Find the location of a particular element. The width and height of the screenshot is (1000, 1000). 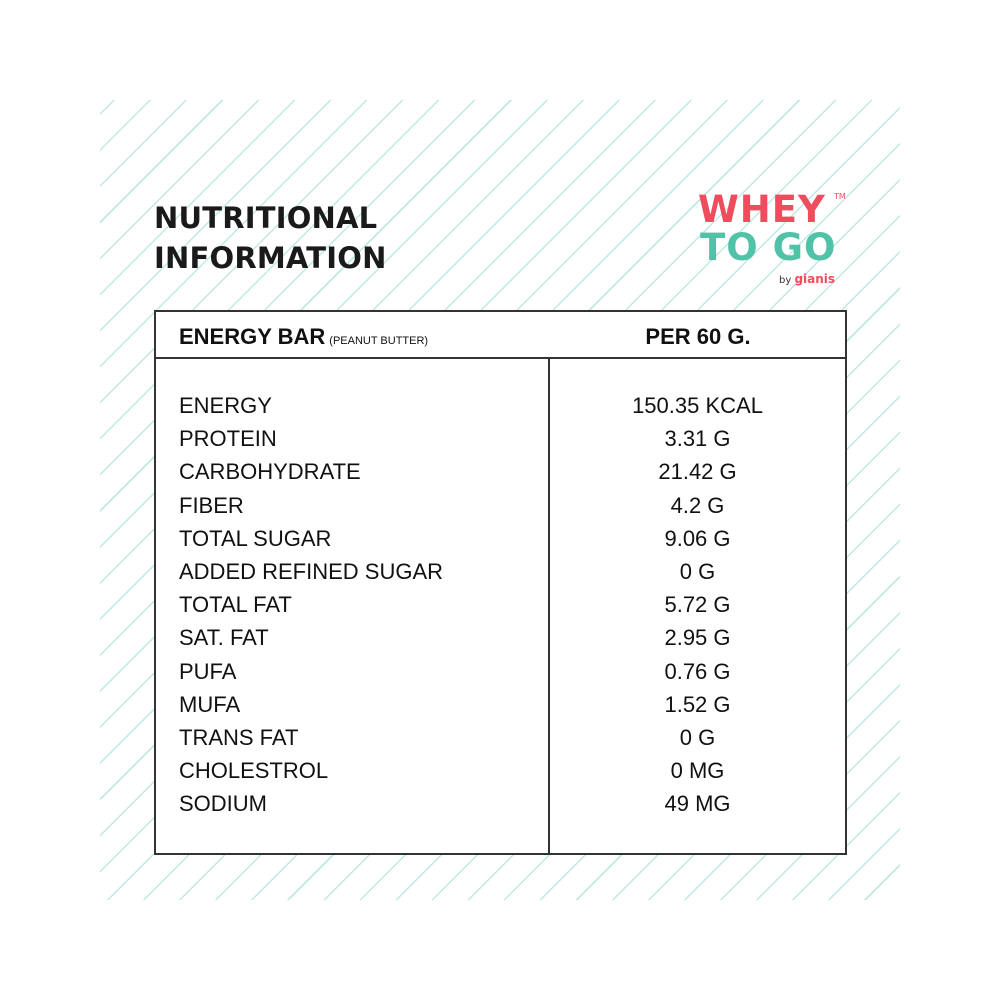

table-row: CARBOHYDRATE 21.42 G is located at coordinates (500, 474).